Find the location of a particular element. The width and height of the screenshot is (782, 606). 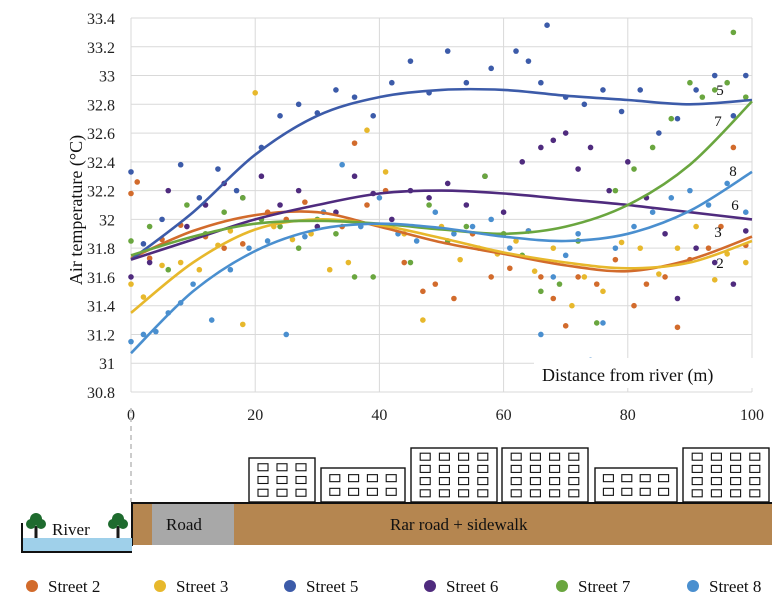

x-tick-labels: 0 20 40 60 80 100 is located at coordinates (445, 415).